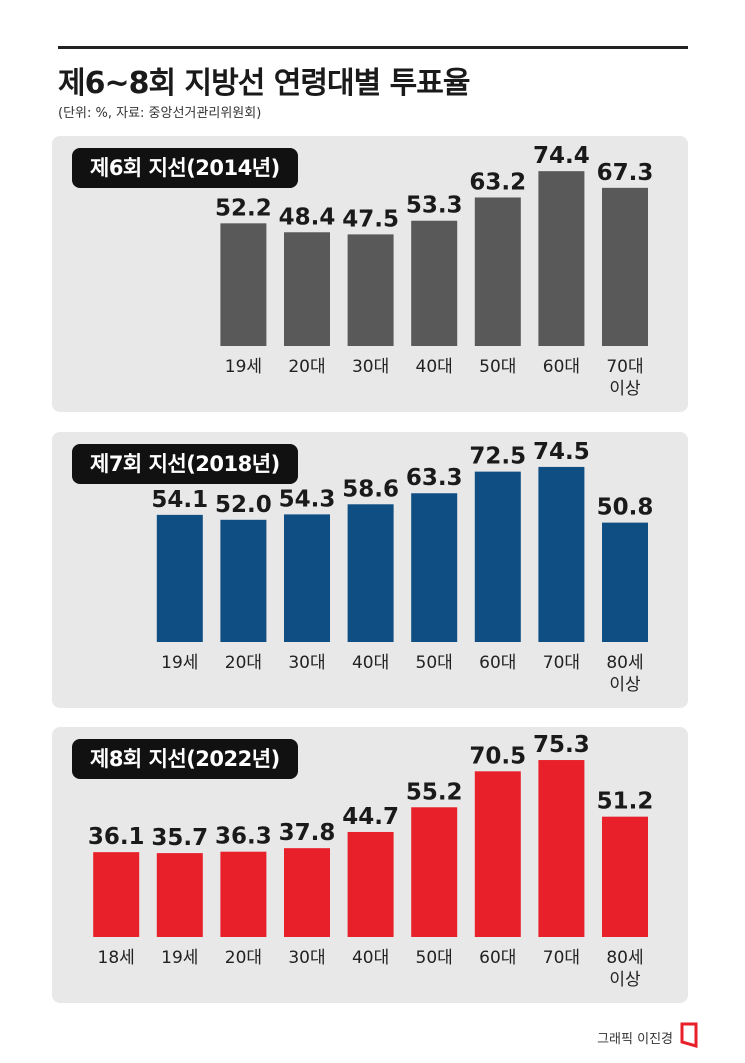 The width and height of the screenshot is (745, 1063). Describe the element at coordinates (434, 478) in the screenshot. I see `bar-value-label: 63.3` at that location.